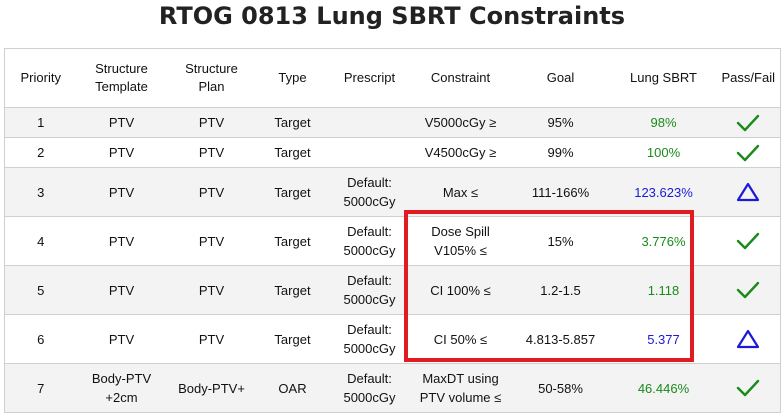  What do you see at coordinates (292, 78) in the screenshot?
I see `column-header-type: Type` at bounding box center [292, 78].